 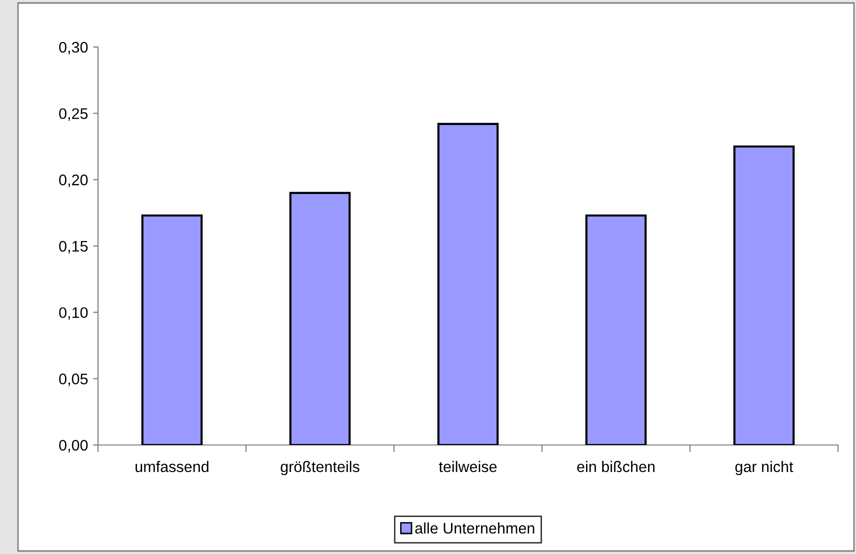 What do you see at coordinates (73, 114) in the screenshot?
I see `y-tick-label: 0,25` at bounding box center [73, 114].